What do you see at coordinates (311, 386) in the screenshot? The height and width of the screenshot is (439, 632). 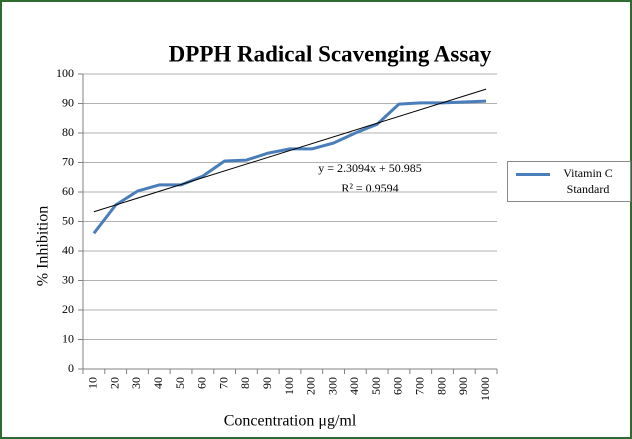 I see `x-tick-label: 200` at bounding box center [311, 386].